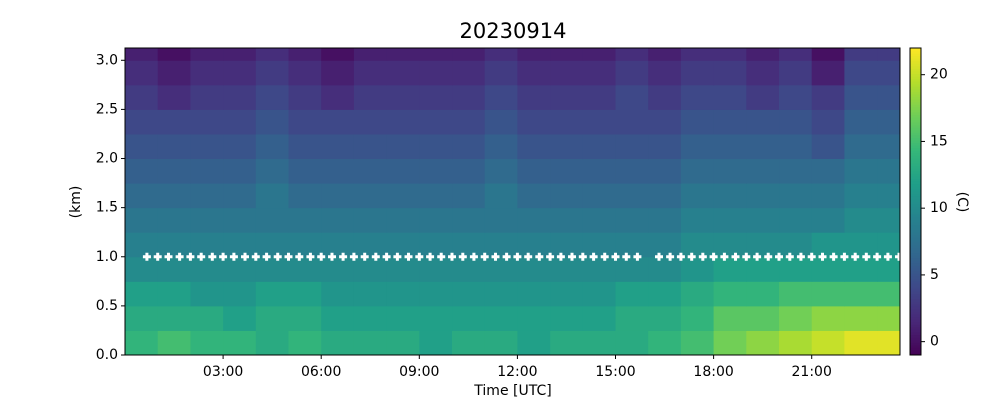 Image resolution: width=1000 pixels, height=400 pixels. What do you see at coordinates (934, 342) in the screenshot?
I see `colorbar-tick-label: 0` at bounding box center [934, 342].